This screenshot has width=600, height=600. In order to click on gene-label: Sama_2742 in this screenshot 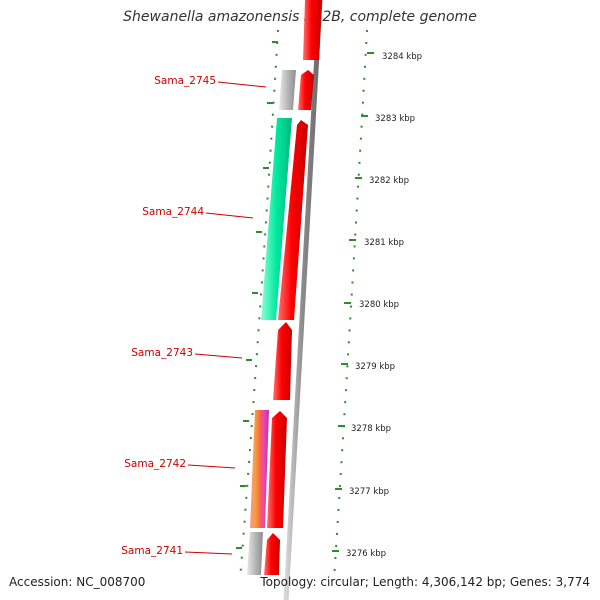, I will do `click(155, 464)`.